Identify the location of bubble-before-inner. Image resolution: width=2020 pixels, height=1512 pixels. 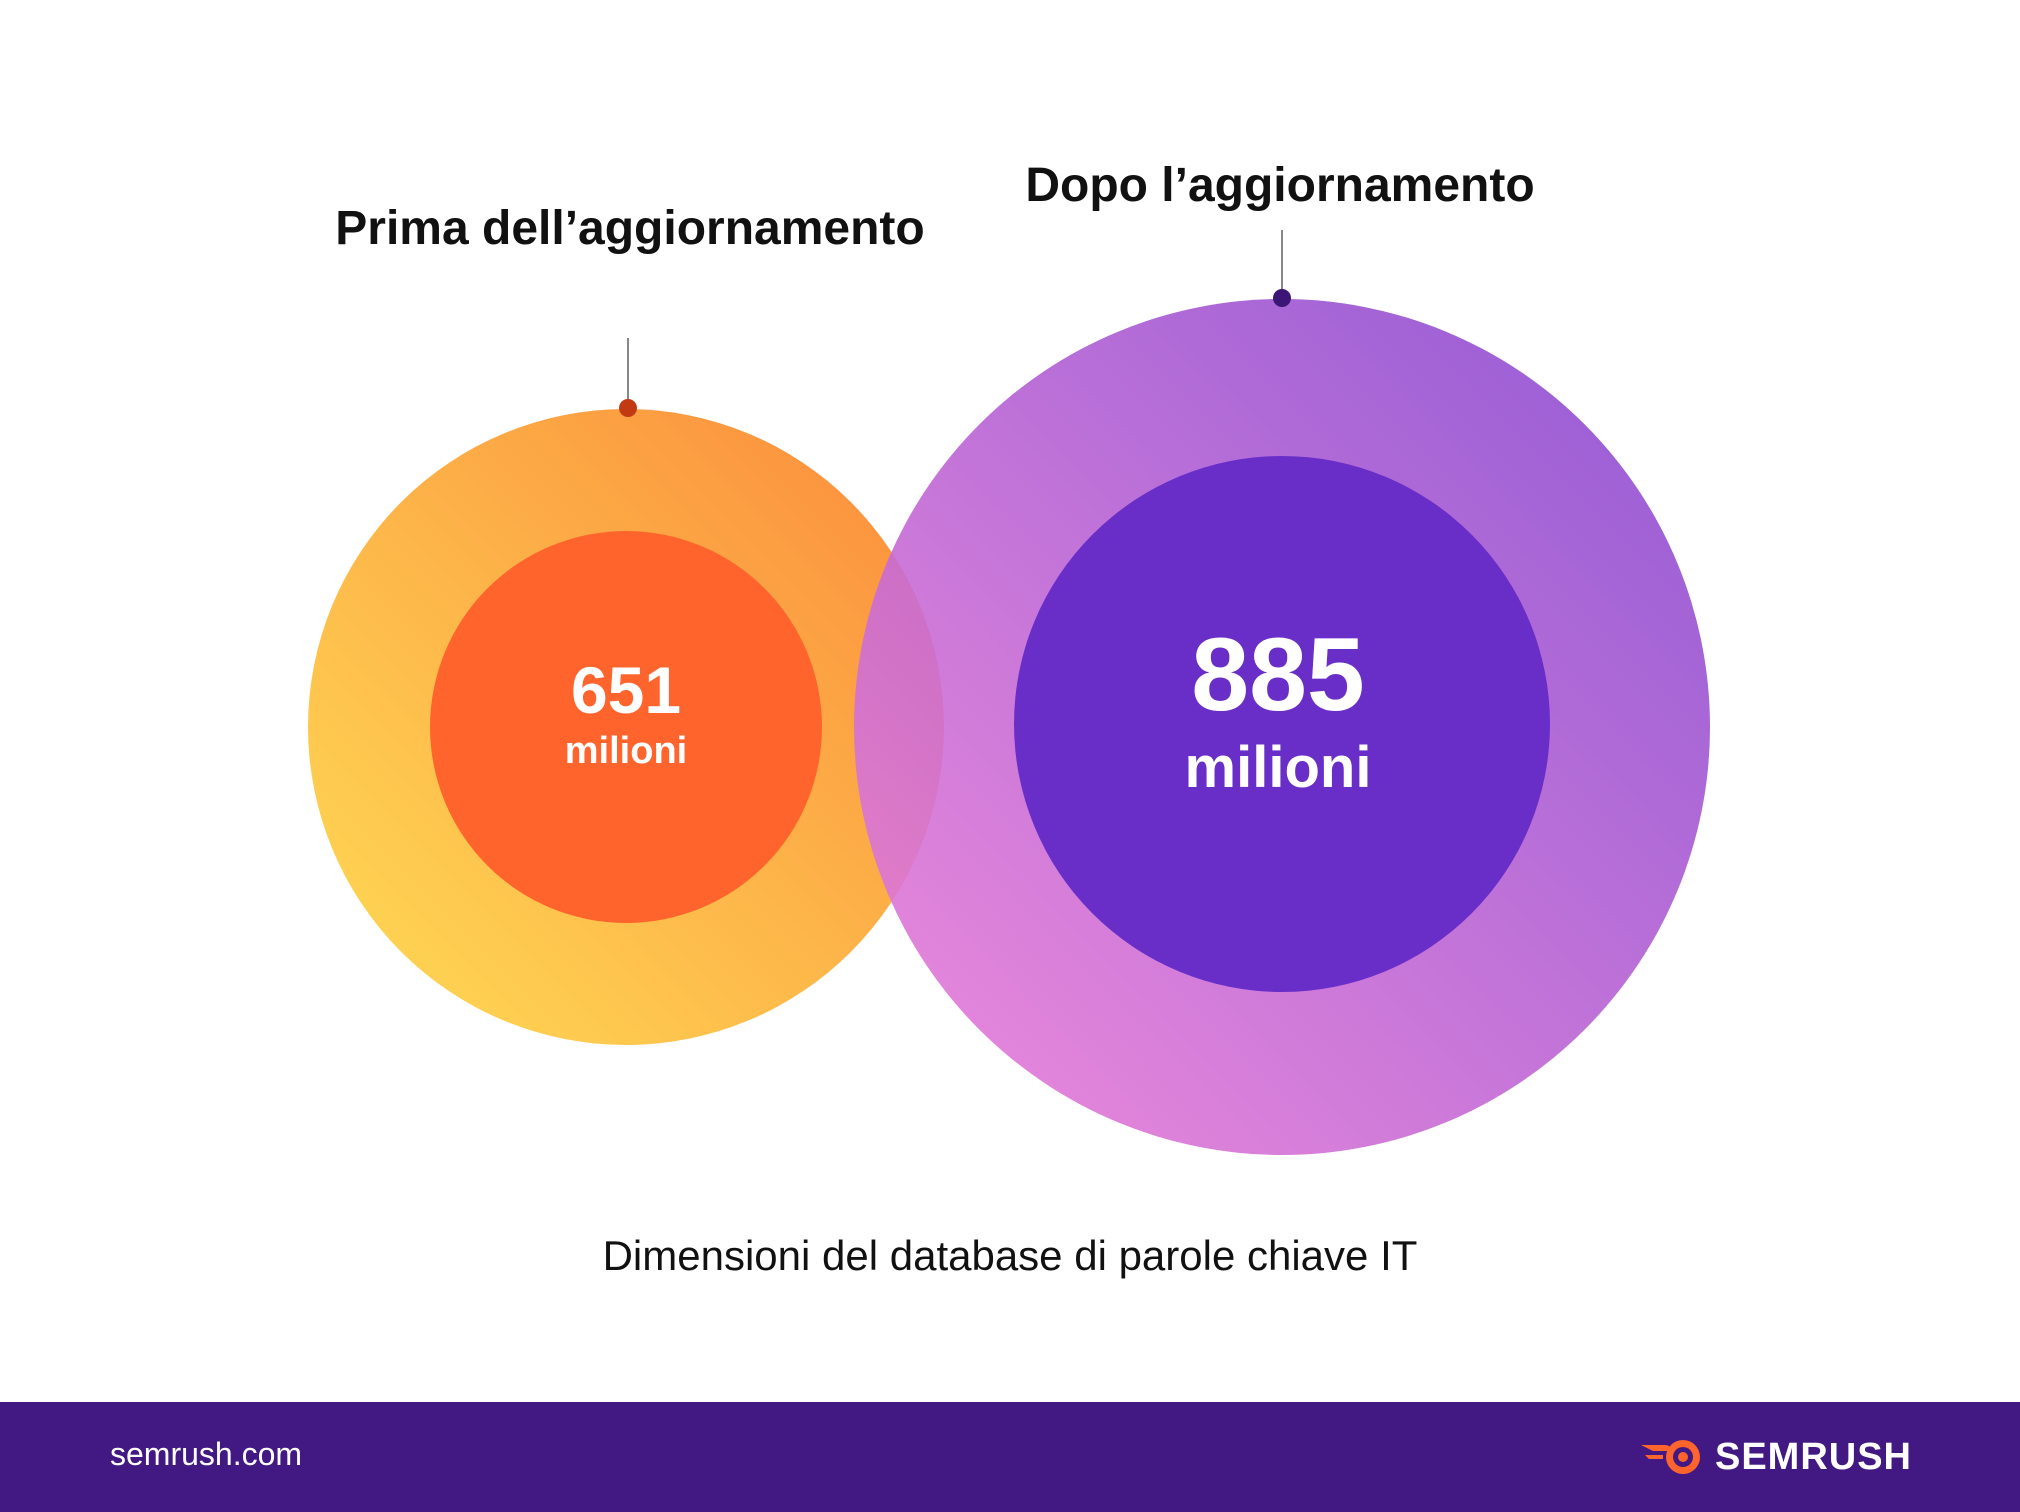
(626, 727).